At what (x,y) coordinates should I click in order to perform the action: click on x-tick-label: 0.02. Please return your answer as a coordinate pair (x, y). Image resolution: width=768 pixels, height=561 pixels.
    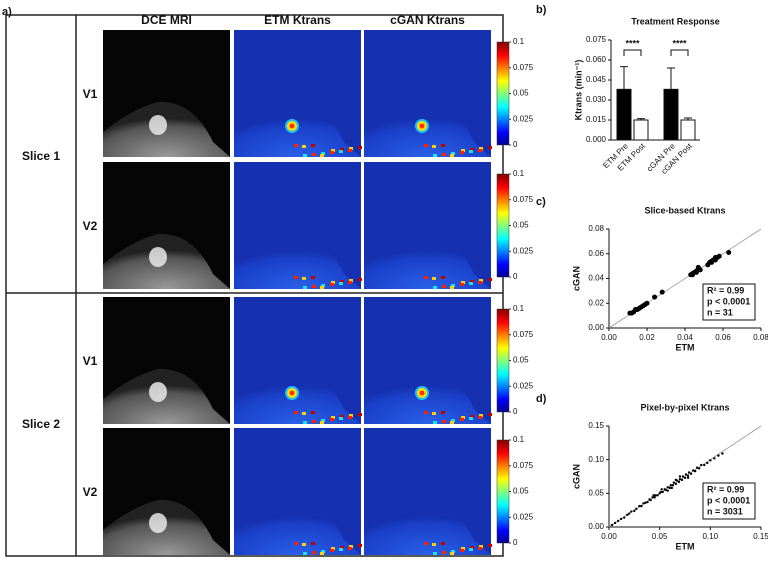
    Looking at the image, I should click on (647, 337).